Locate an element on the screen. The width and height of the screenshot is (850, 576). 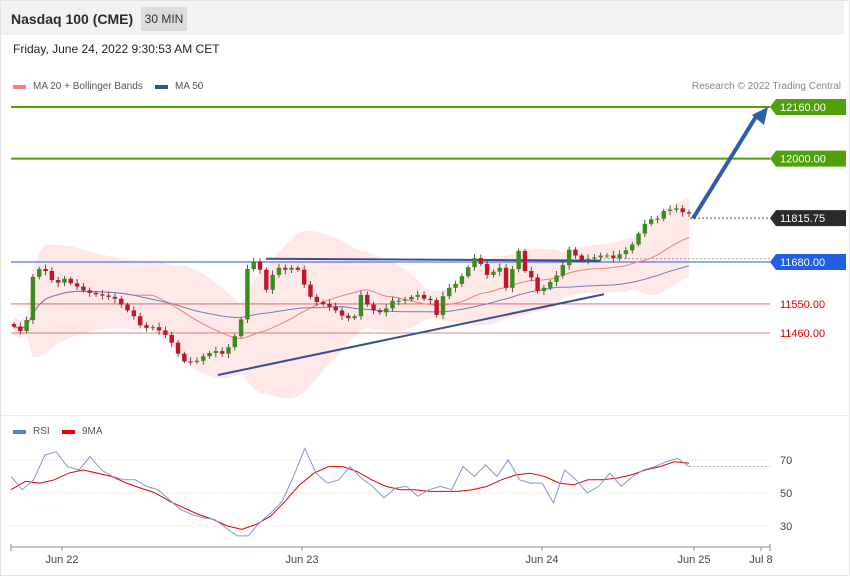
level-label-4: 11550.00 is located at coordinates (802, 305).